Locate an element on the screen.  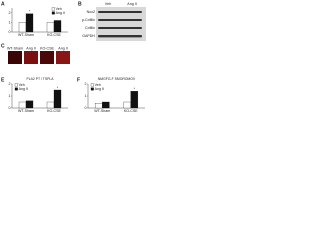
blot-row: GAPDH is located at coordinates (88, 36).